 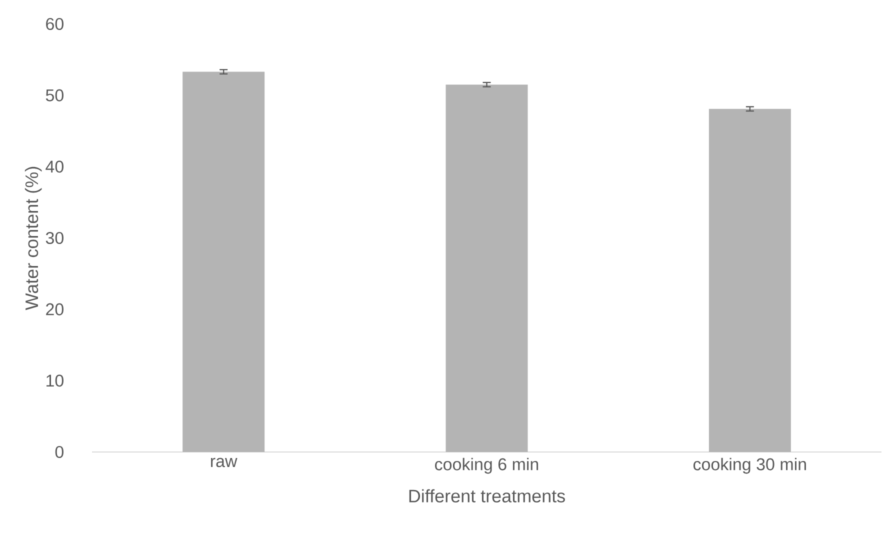 What do you see at coordinates (33, 238) in the screenshot?
I see `y-axis-title: Water content (%)` at bounding box center [33, 238].